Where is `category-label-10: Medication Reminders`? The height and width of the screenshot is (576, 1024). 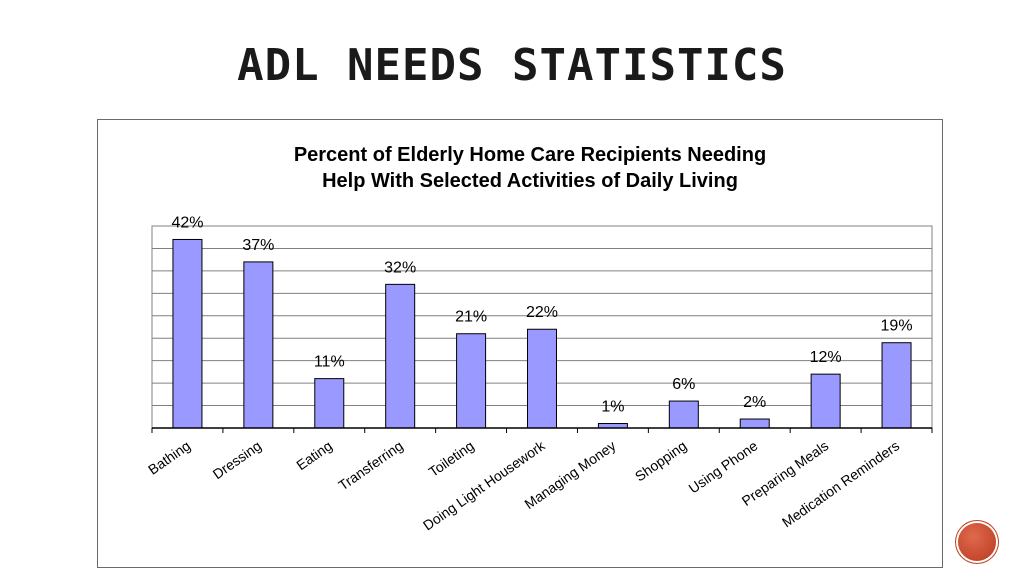
category-label-10: Medication Reminders is located at coordinates (840, 483).